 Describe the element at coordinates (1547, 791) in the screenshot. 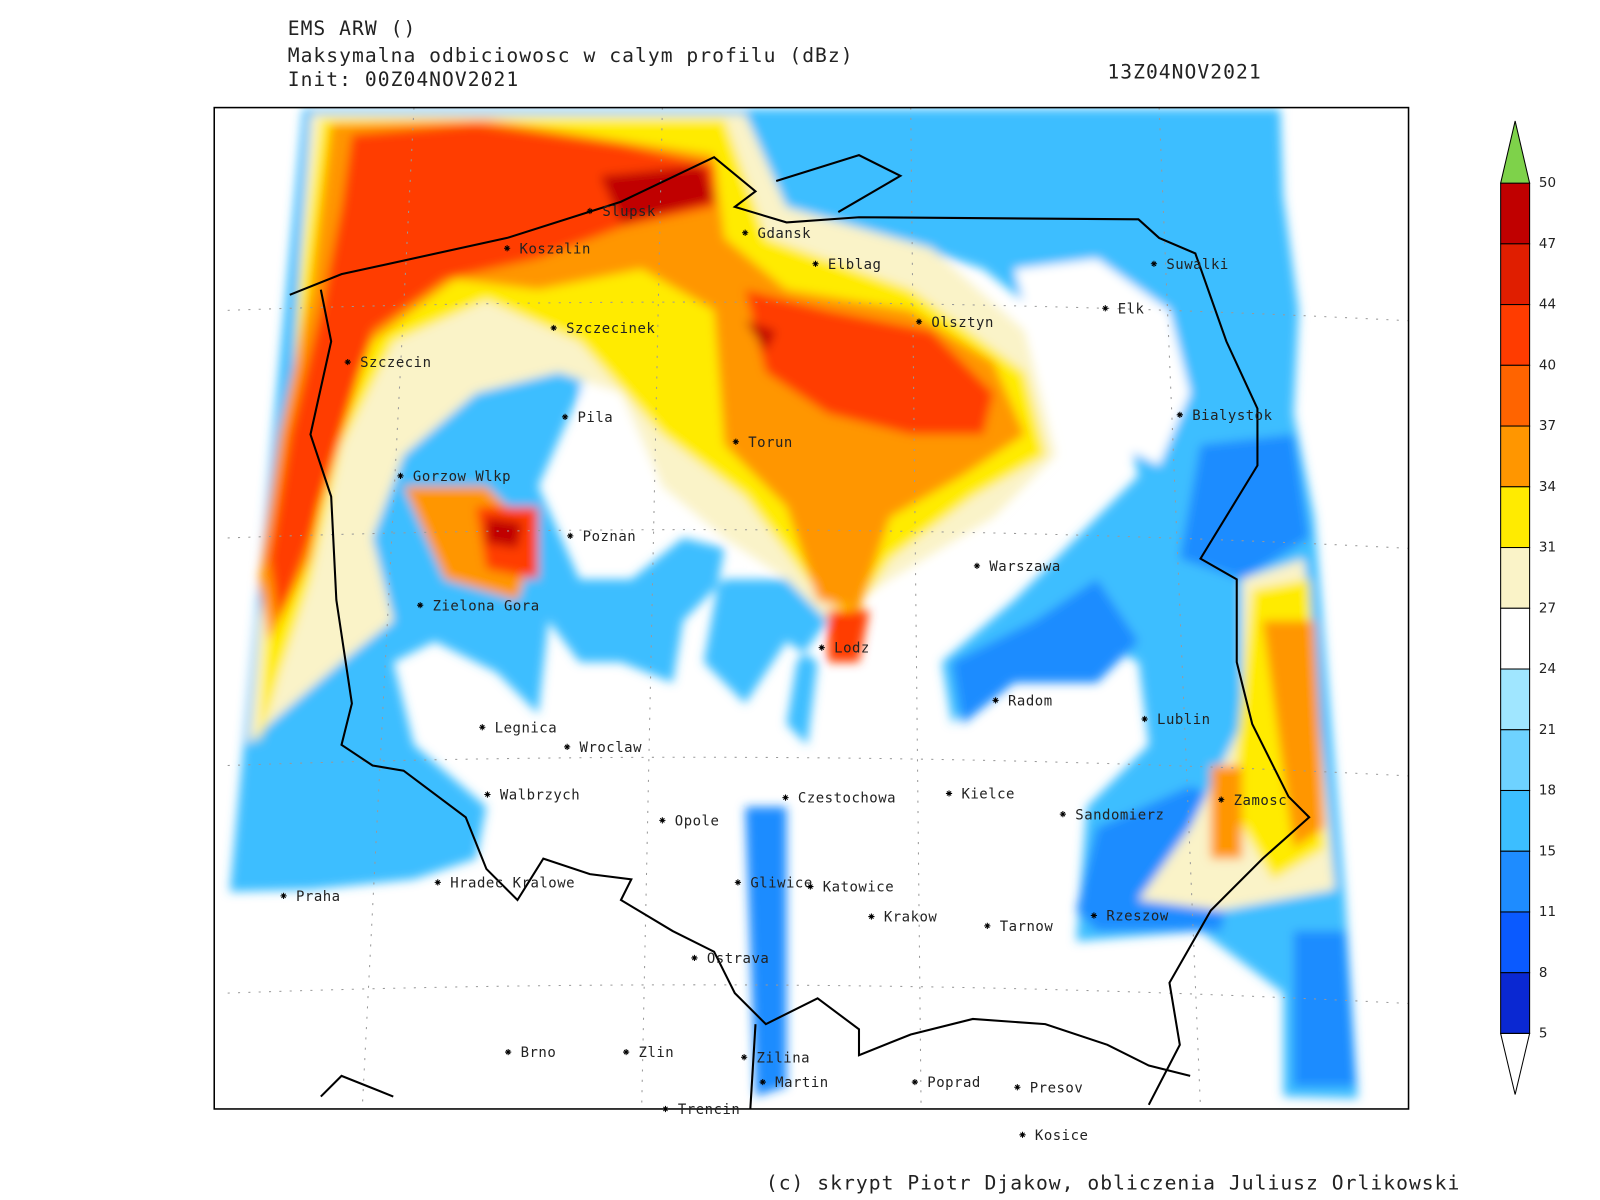

I see `colorbar-label: 18` at that location.